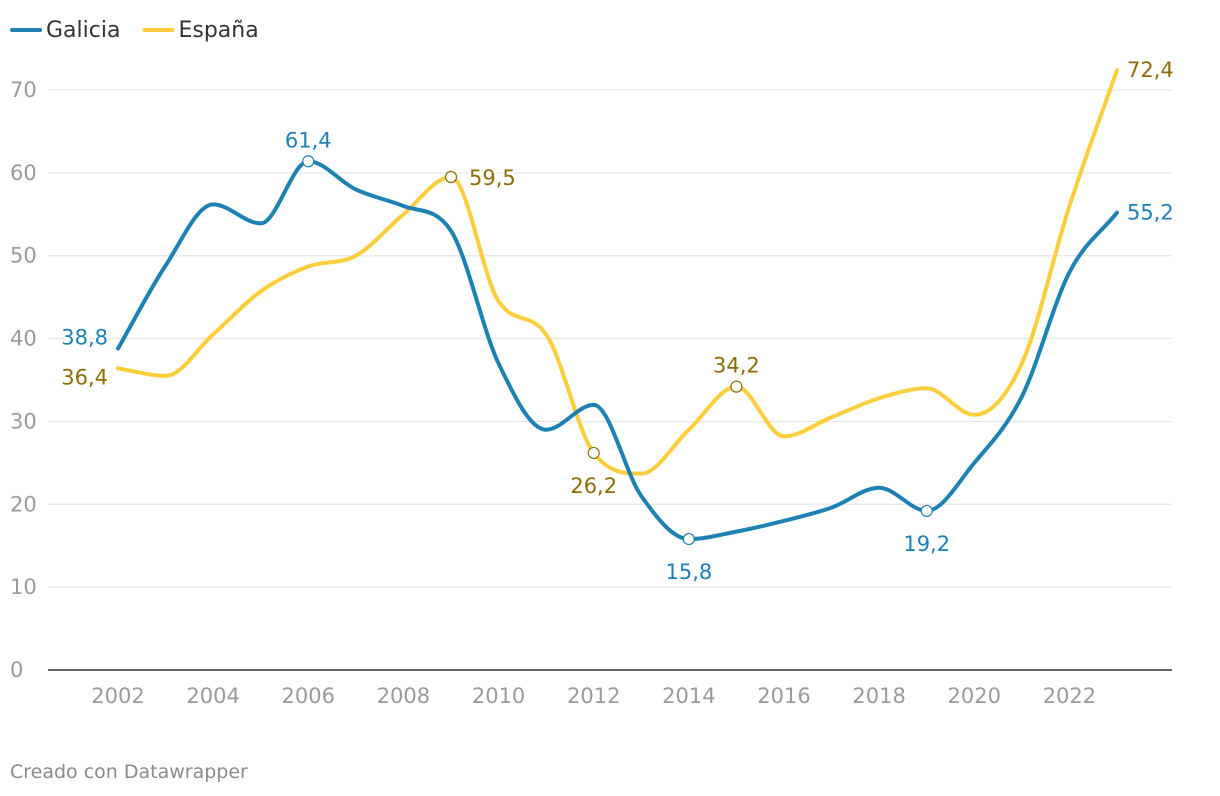 The height and width of the screenshot is (796, 1220). I want to click on data-label: 34,2, so click(736, 366).